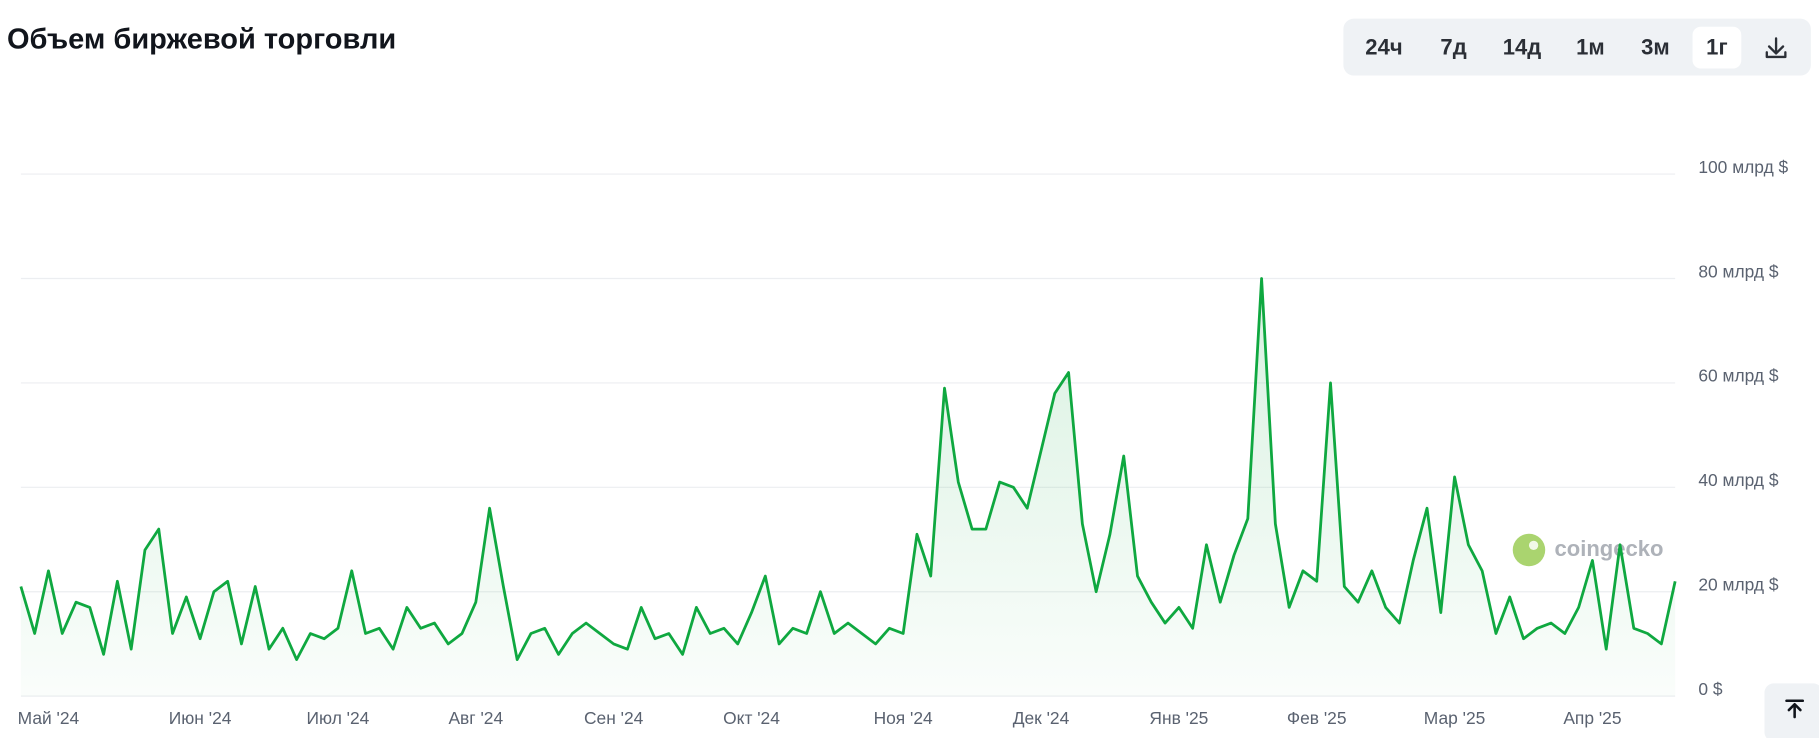  What do you see at coordinates (1738, 480) in the screenshot?
I see `y-tick-label: 40 млрд $` at bounding box center [1738, 480].